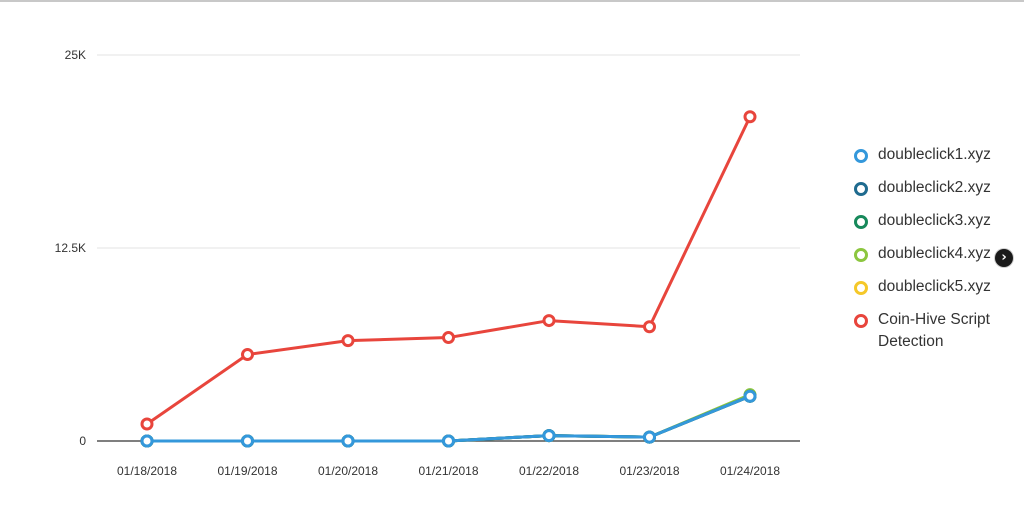 The image size is (1024, 514). Describe the element at coordinates (75, 55) in the screenshot. I see `y-tick-label: 25K` at that location.